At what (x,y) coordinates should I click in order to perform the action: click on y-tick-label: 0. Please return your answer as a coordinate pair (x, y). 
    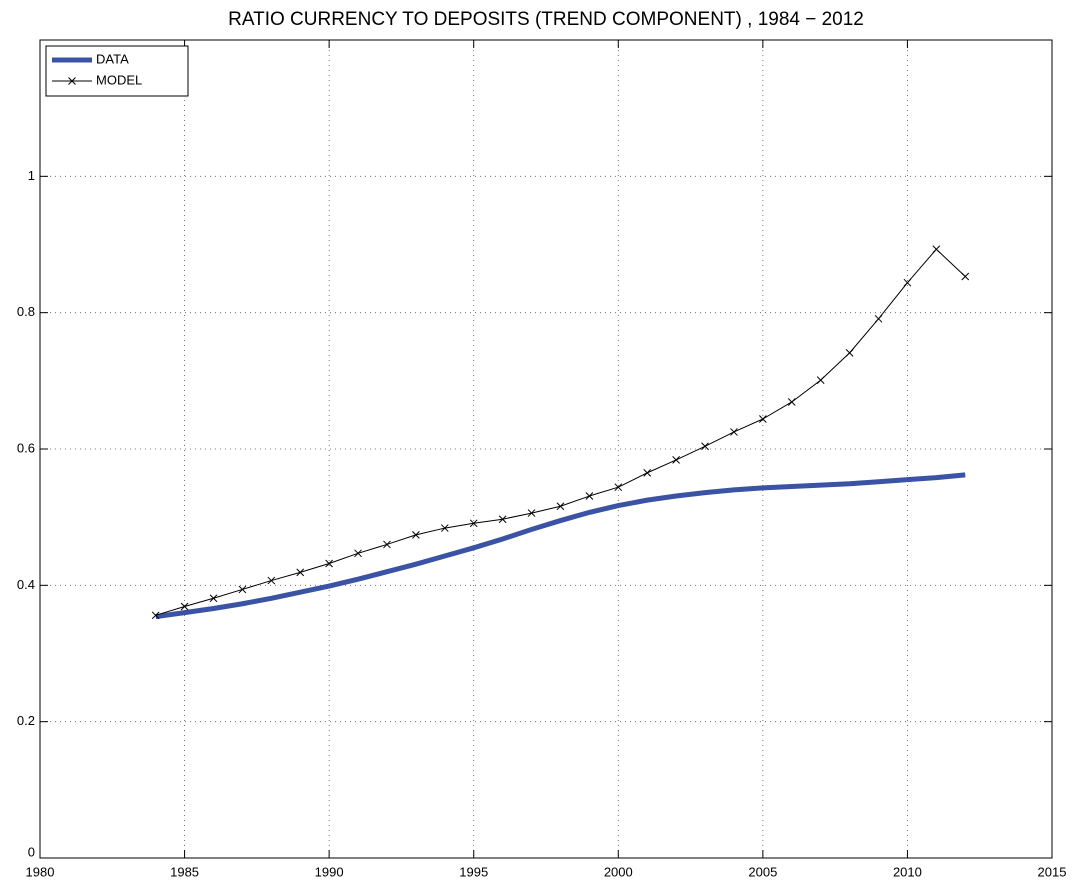
    Looking at the image, I should click on (31, 851).